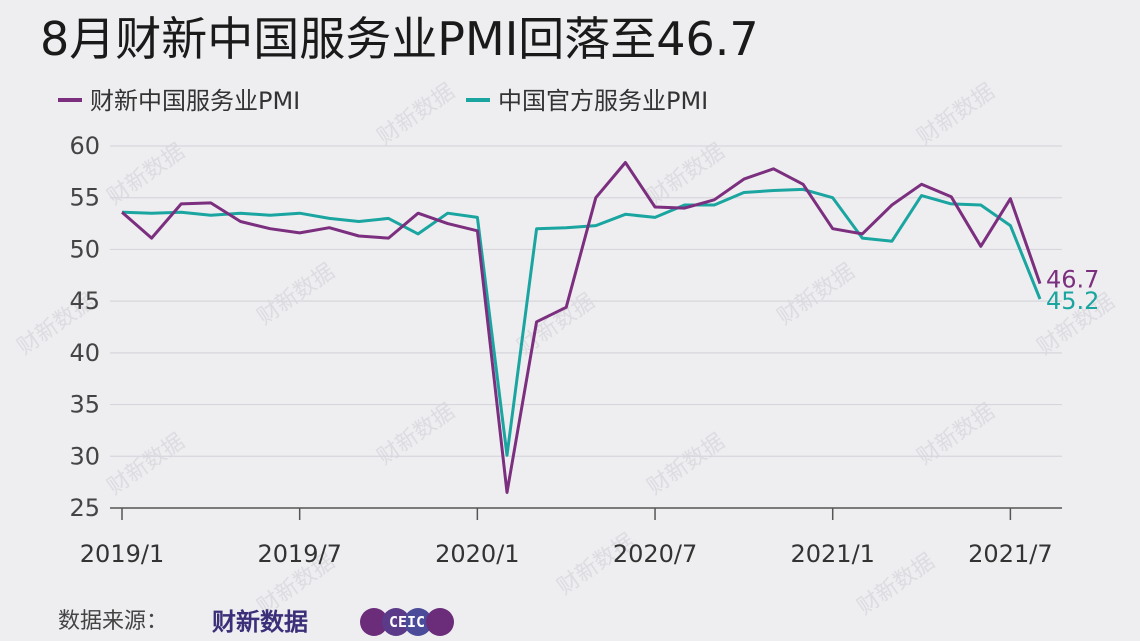 The width and height of the screenshot is (1140, 641). What do you see at coordinates (84, 353) in the screenshot?
I see `y-tick-label-40: 40` at bounding box center [84, 353].